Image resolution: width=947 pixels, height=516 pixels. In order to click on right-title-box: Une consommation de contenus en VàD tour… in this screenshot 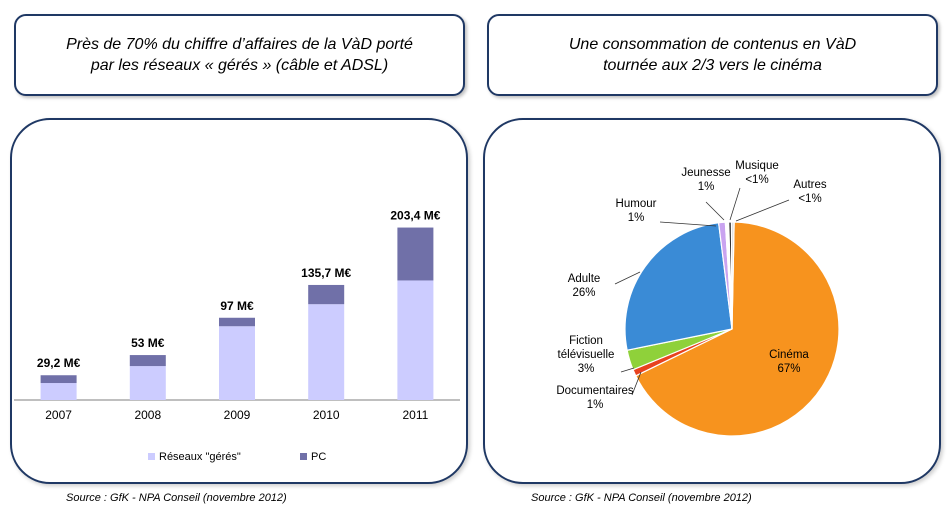, I will do `click(712, 55)`.